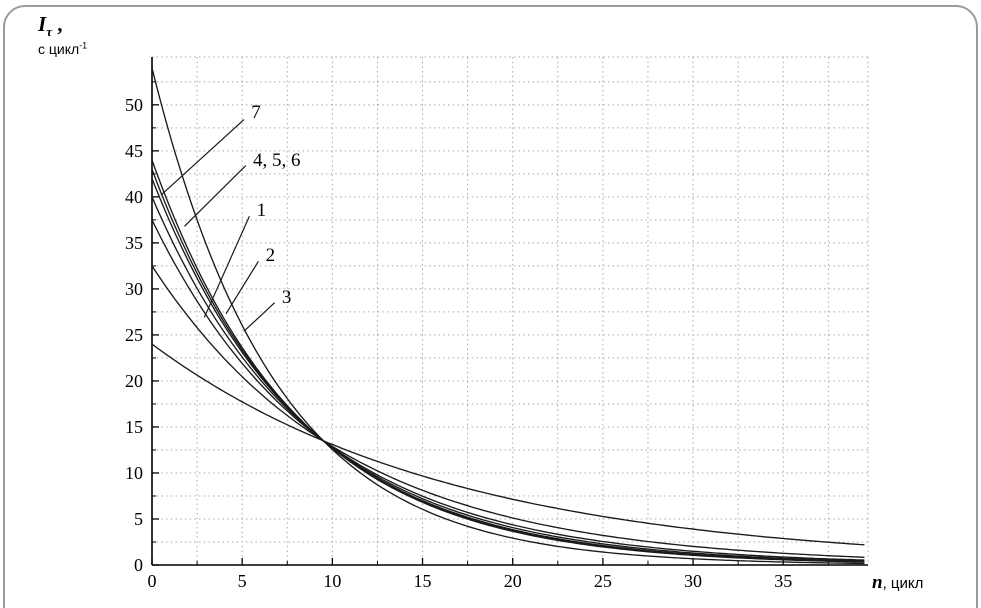 The width and height of the screenshot is (981, 608). Describe the element at coordinates (783, 581) in the screenshot. I see `x-tick-label: 35` at that location.